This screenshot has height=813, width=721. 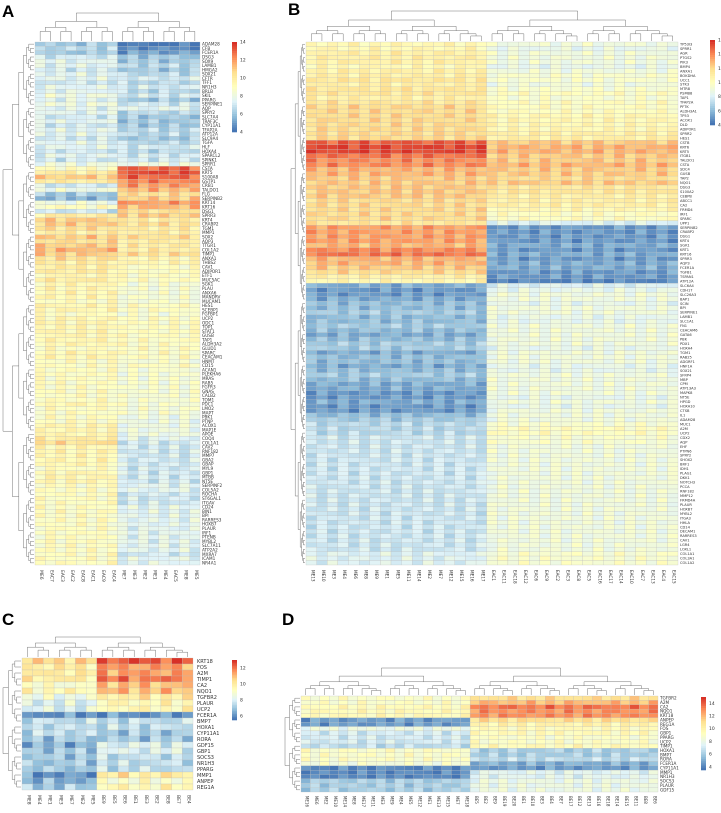 What do you see at coordinates (208, 352) in the screenshot?
I see `row-label: SPARC` at bounding box center [208, 352].